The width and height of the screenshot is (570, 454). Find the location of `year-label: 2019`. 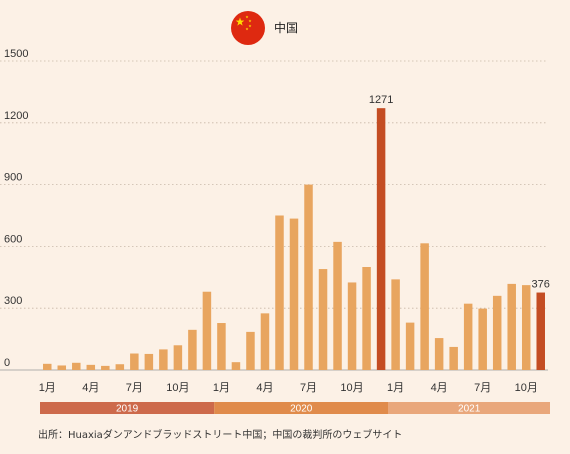

year-label: 2019 is located at coordinates (127, 409).